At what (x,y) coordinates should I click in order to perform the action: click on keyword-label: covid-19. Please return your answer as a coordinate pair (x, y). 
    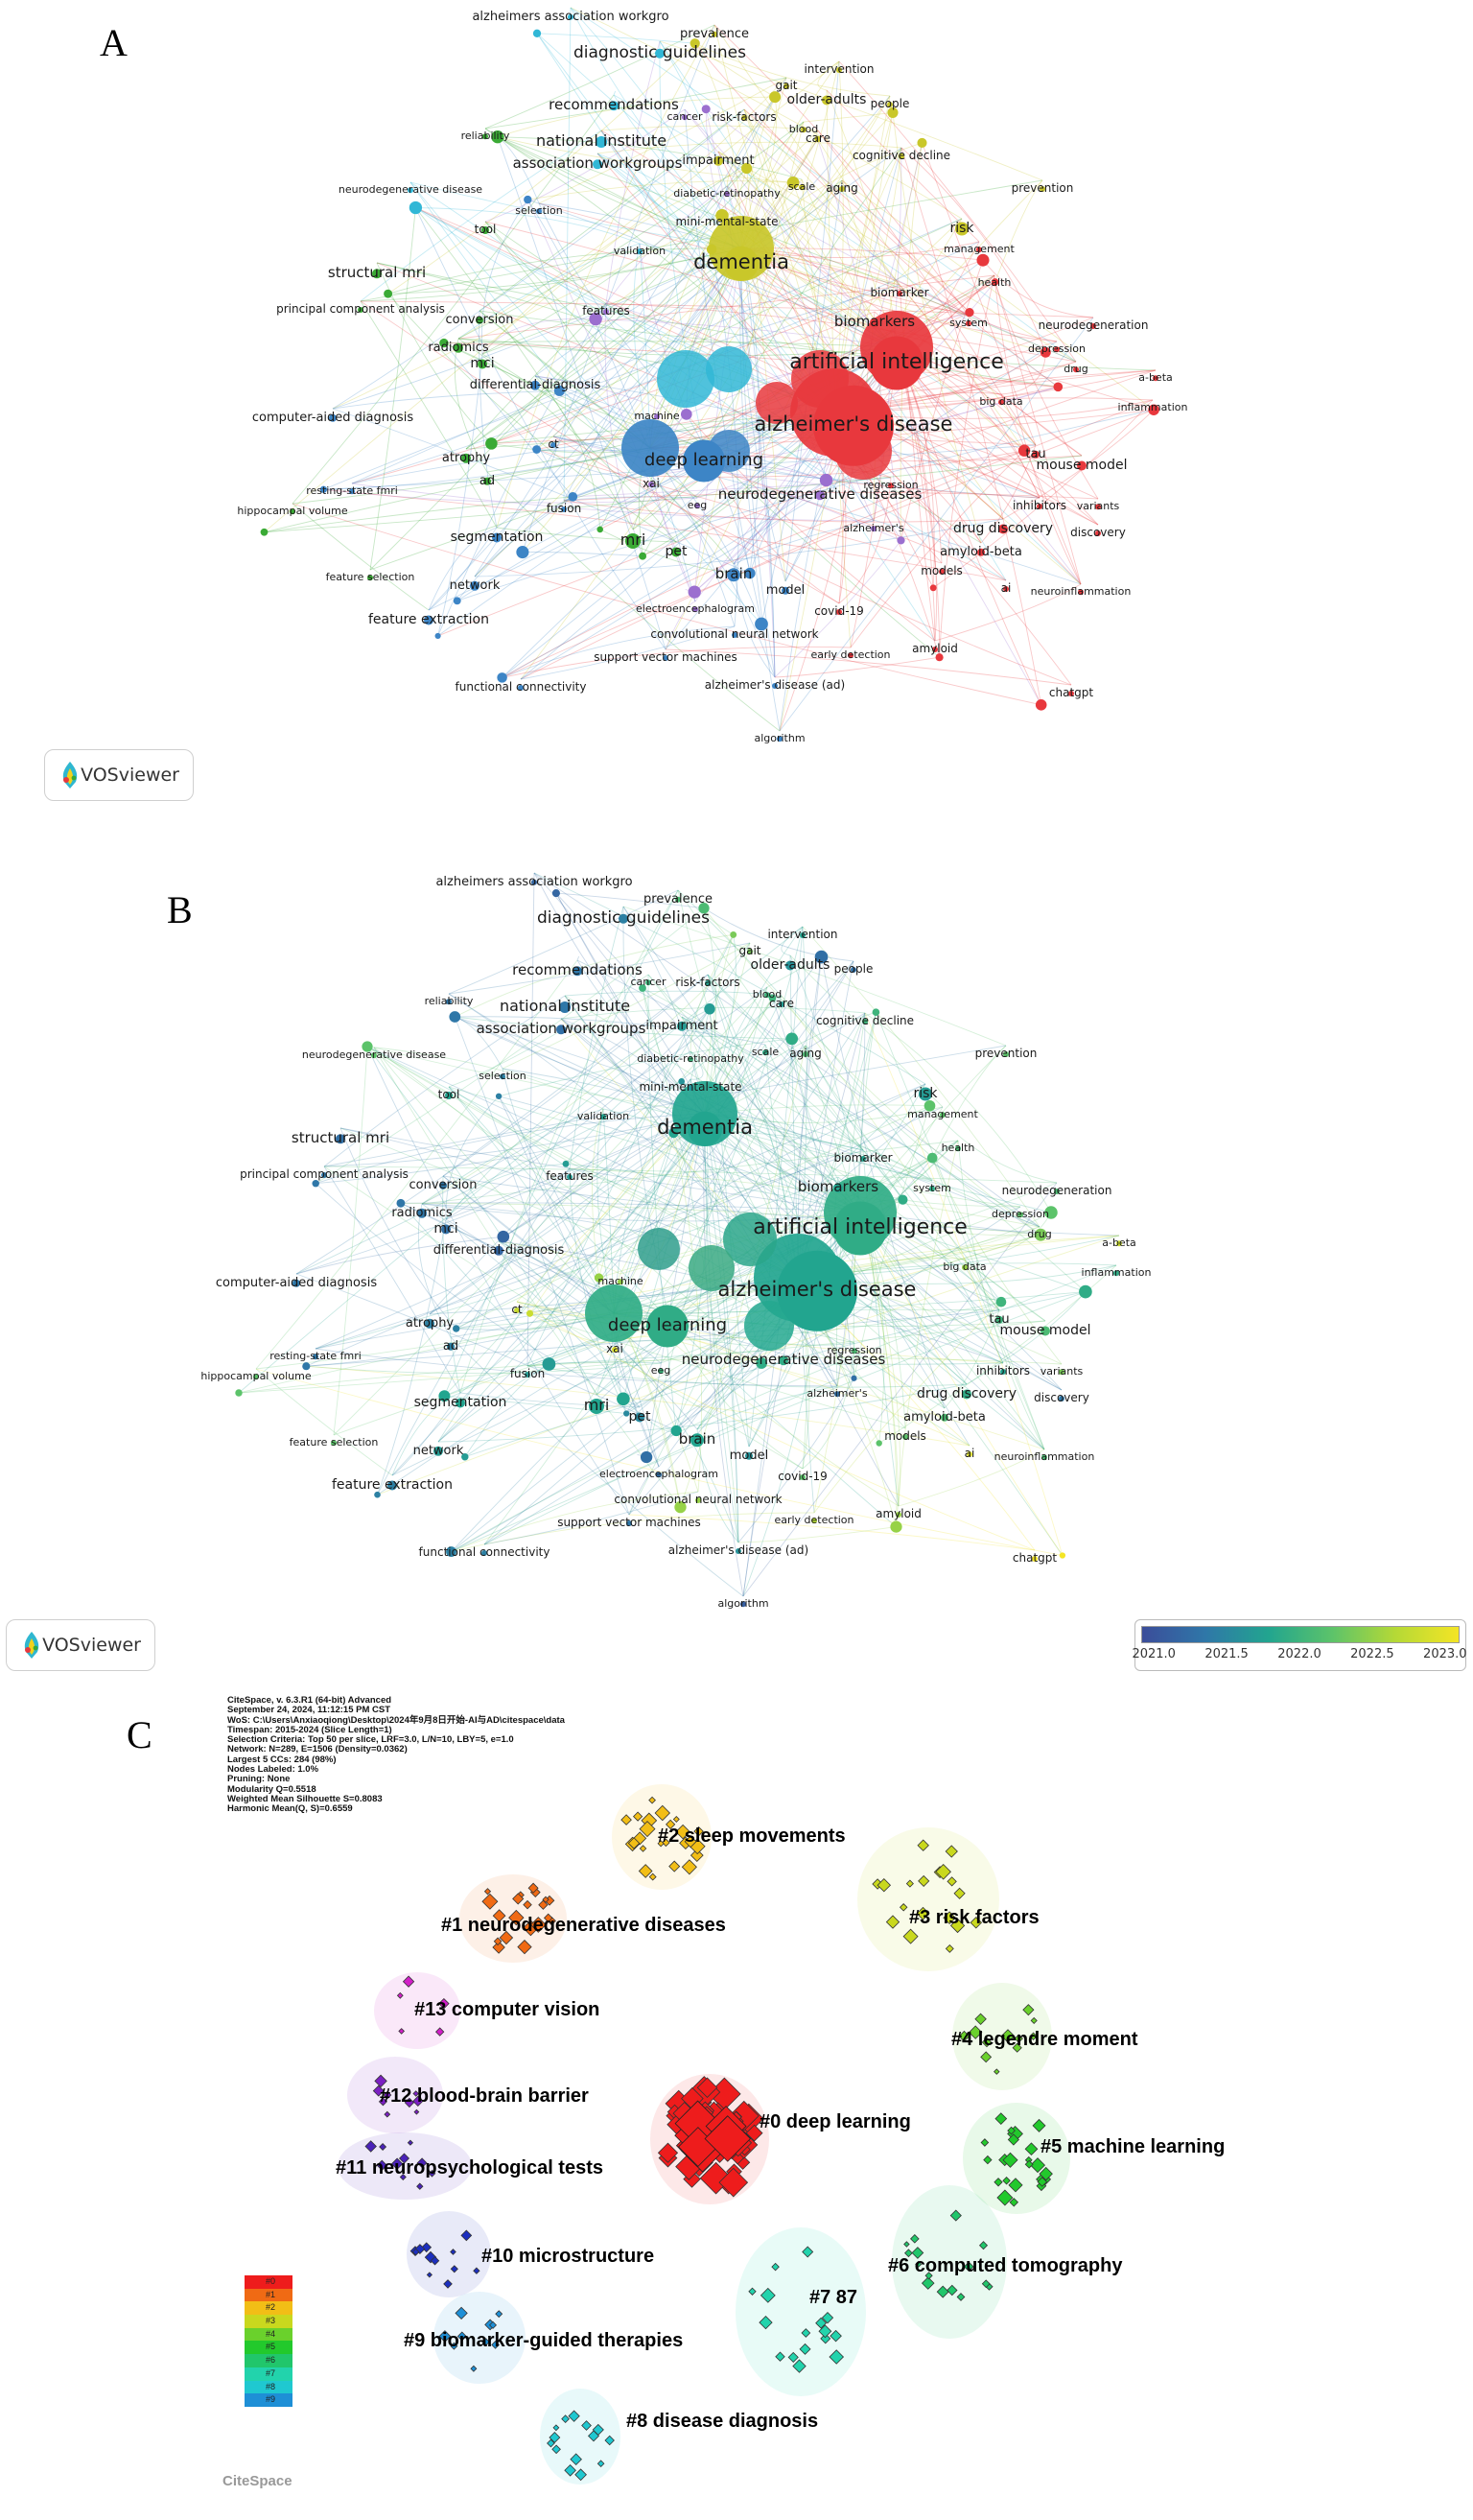
    Looking at the image, I should click on (803, 1476).